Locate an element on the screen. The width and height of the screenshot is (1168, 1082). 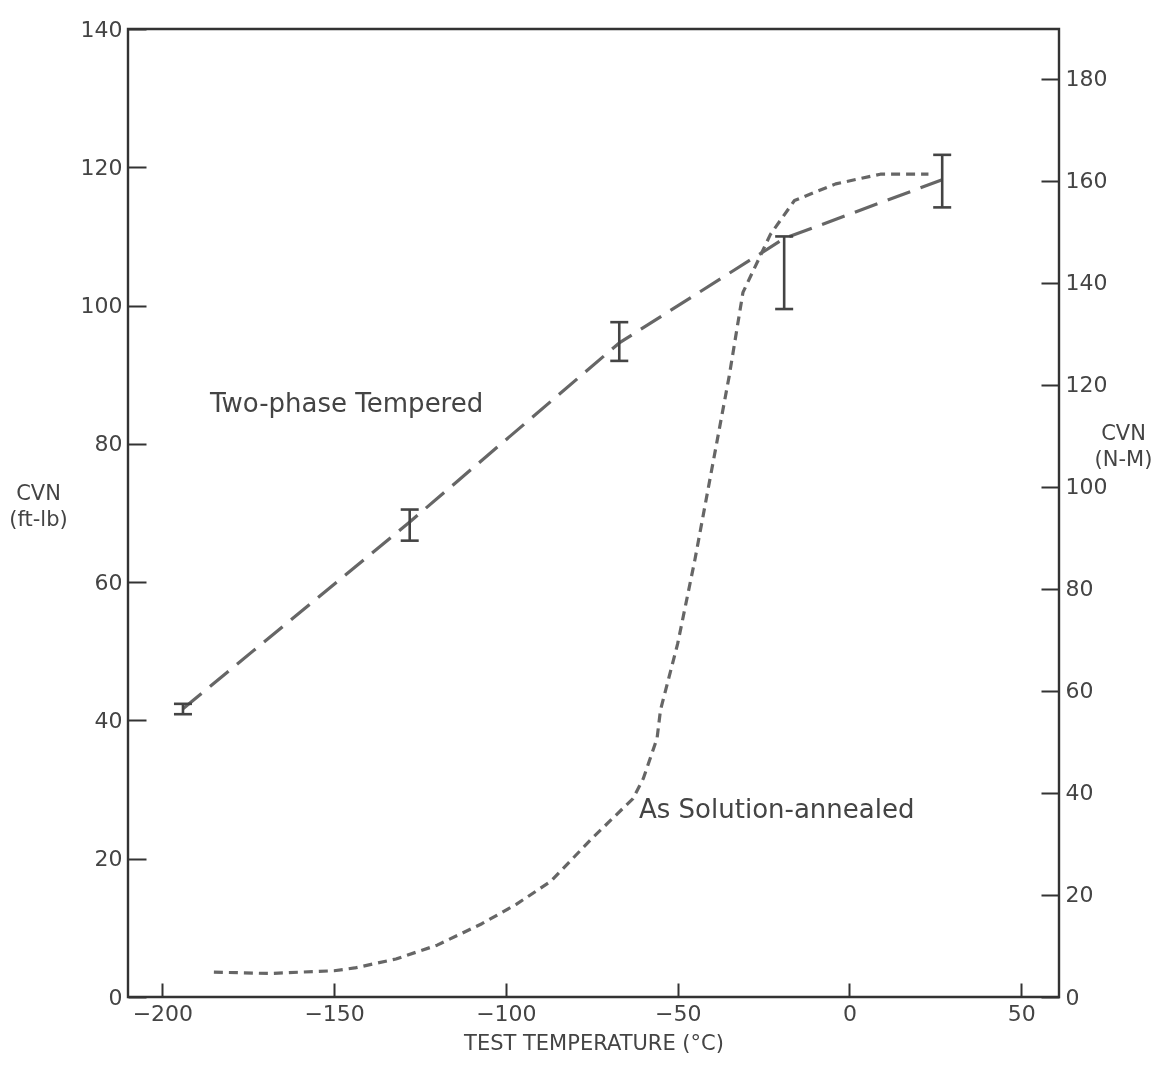
y2-tick-label: 0 is located at coordinates (1072, 997).